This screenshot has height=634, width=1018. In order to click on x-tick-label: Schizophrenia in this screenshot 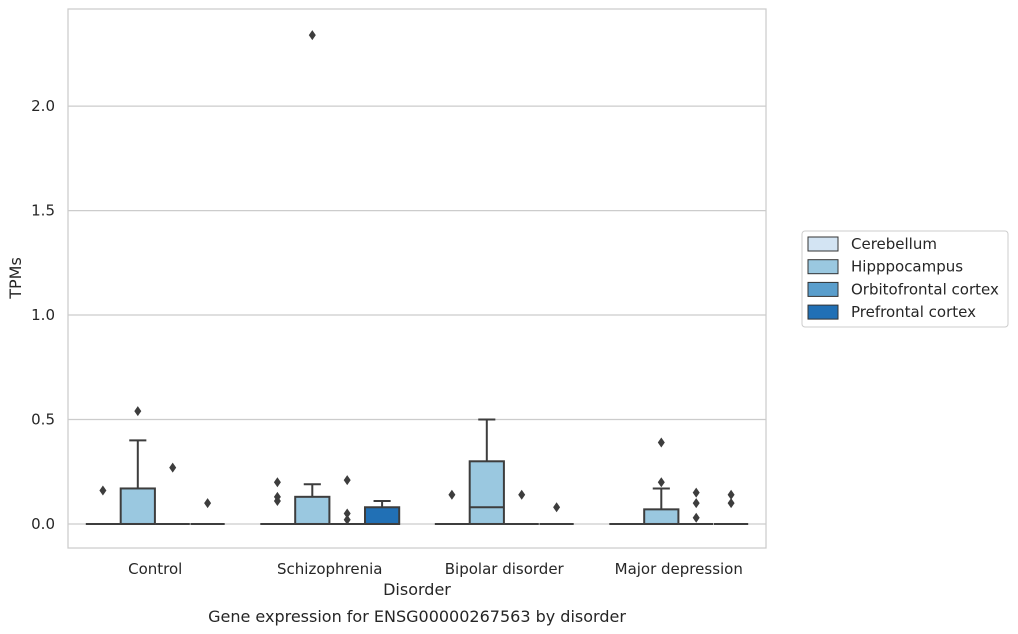, I will do `click(329, 569)`.